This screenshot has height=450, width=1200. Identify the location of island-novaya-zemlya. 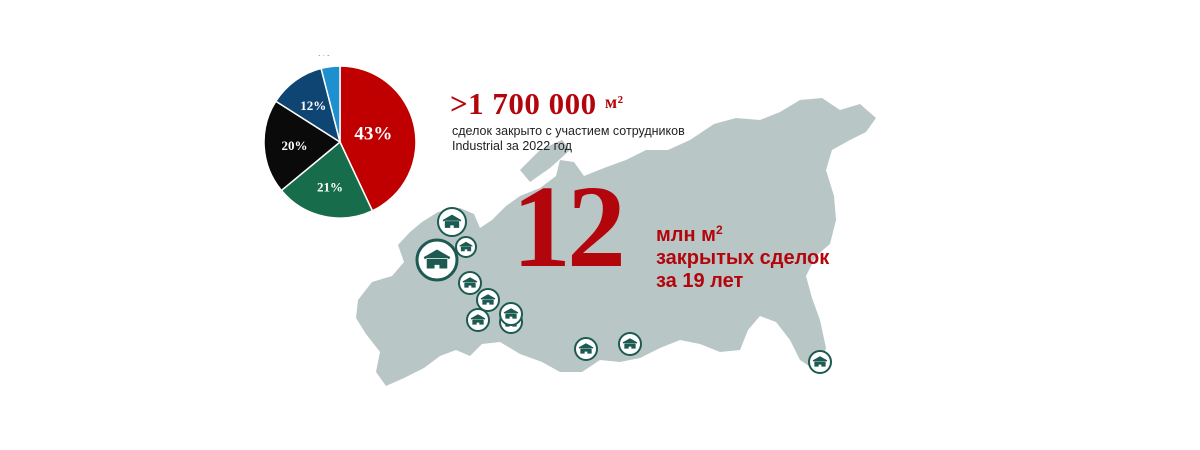
(545, 161).